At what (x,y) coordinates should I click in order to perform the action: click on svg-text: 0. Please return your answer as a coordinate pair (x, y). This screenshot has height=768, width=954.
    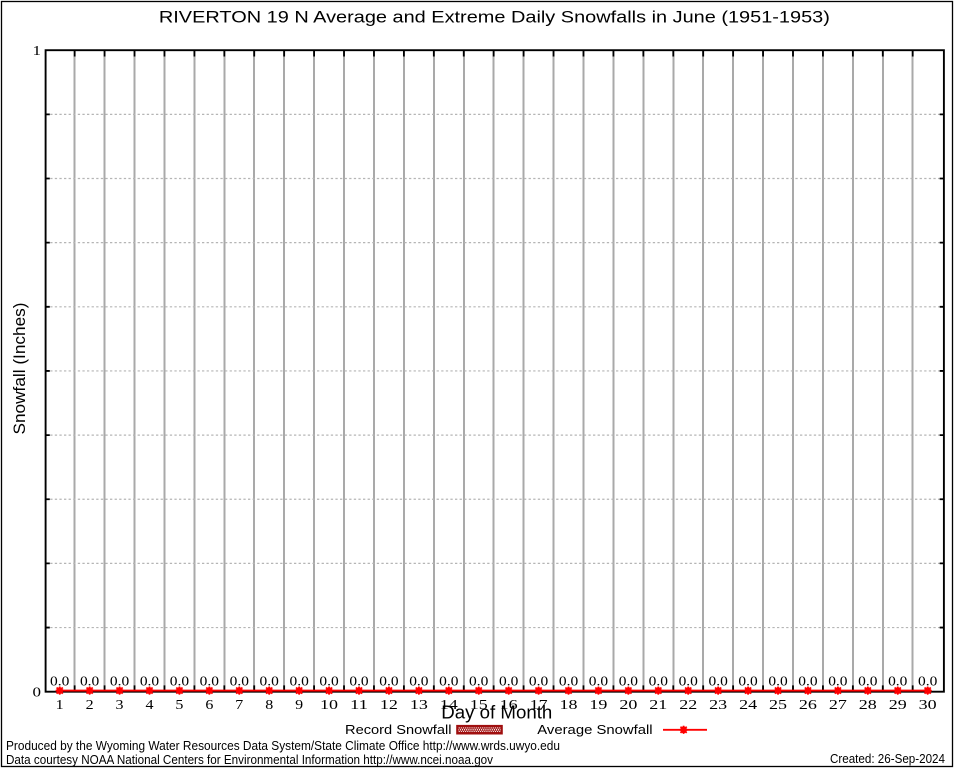
    Looking at the image, I should click on (37, 692).